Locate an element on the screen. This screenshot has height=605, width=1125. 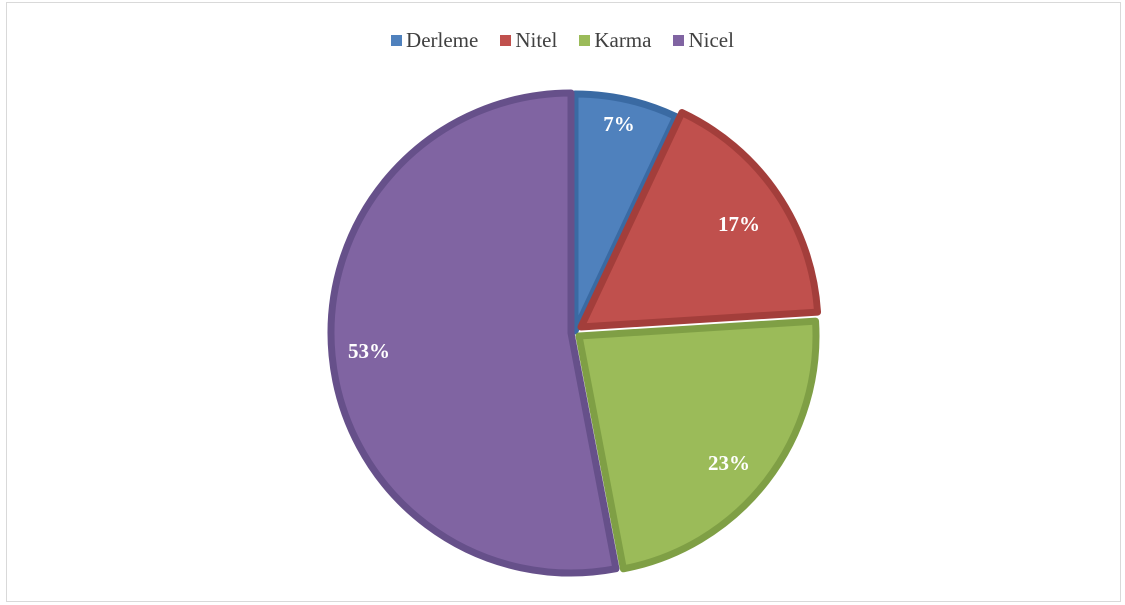
legend-label-nicel: Nicel is located at coordinates (711, 40).